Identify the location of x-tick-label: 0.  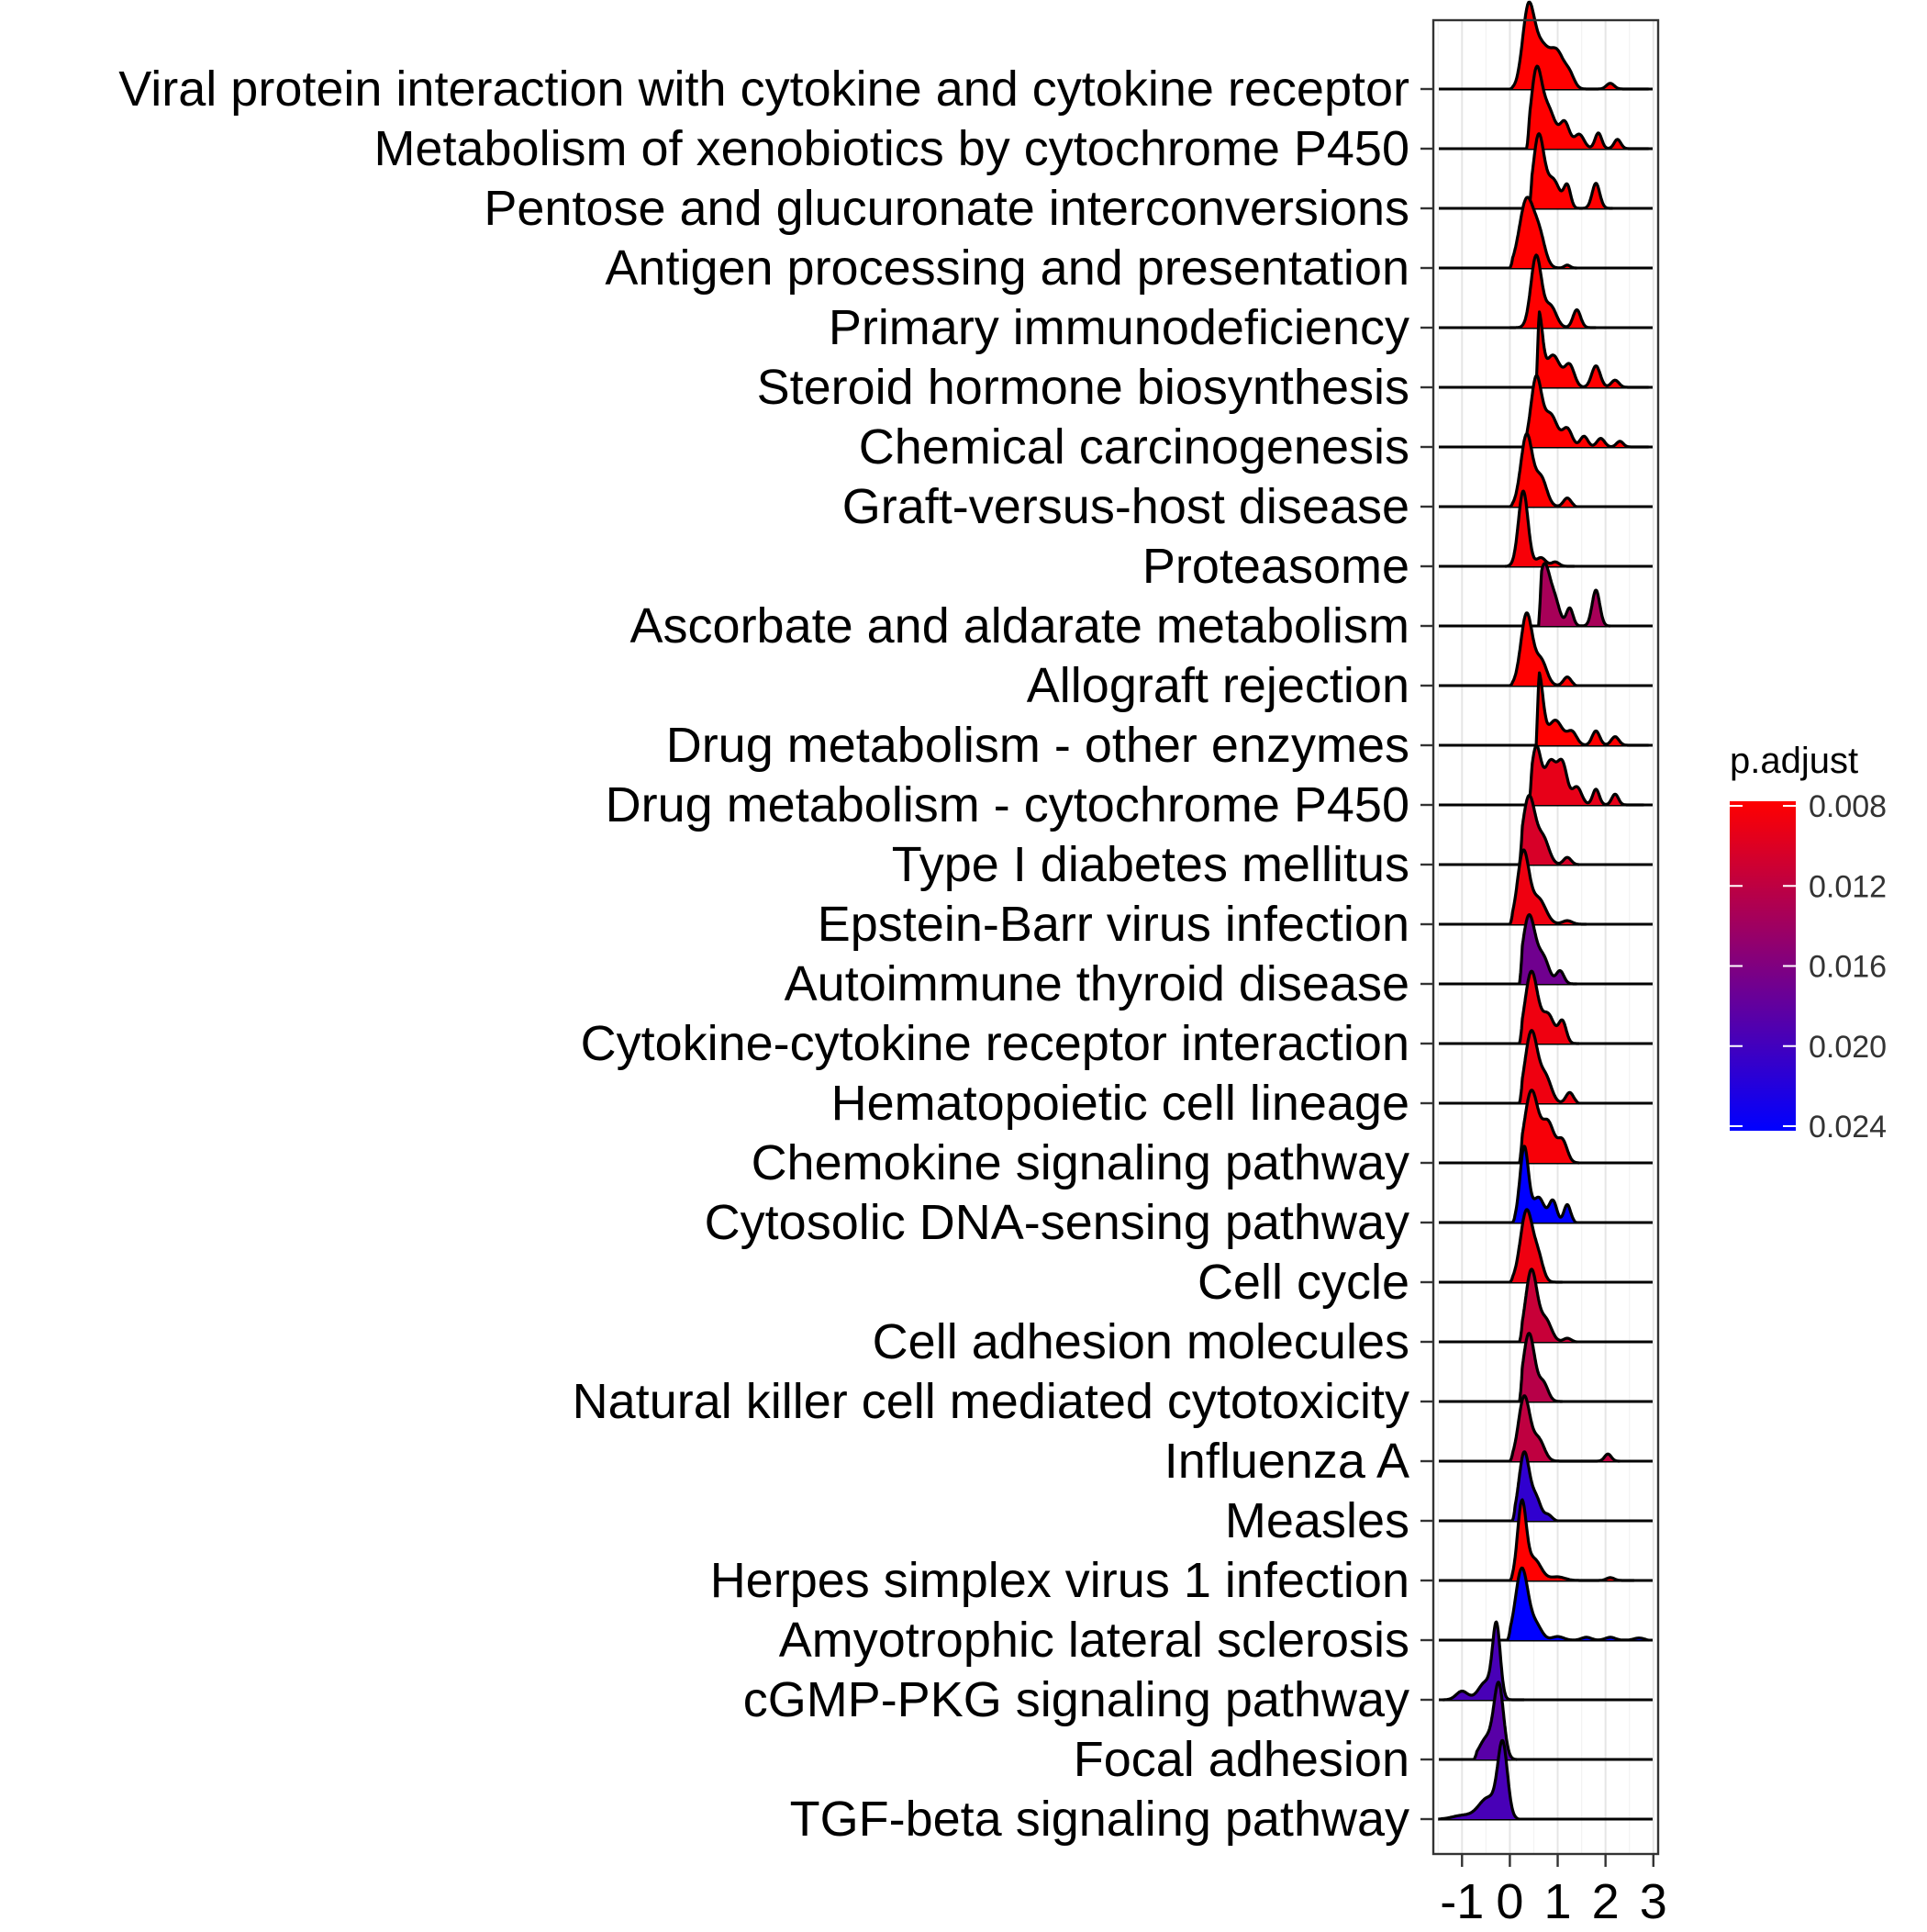
(1509, 1900).